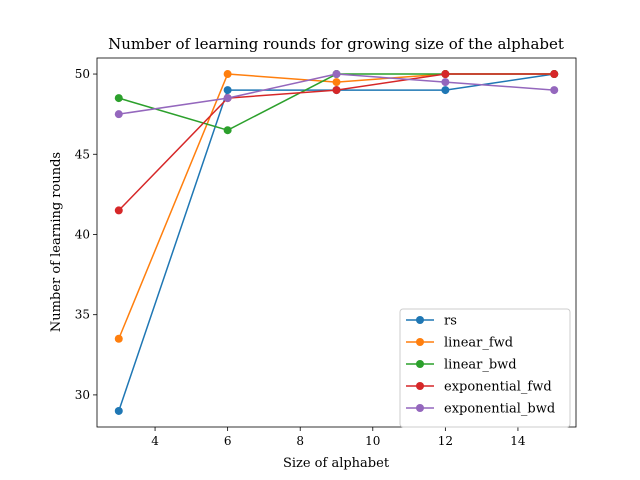 The width and height of the screenshot is (640, 480). Describe the element at coordinates (478, 343) in the screenshot. I see `legend-label: linear_fwd` at that location.